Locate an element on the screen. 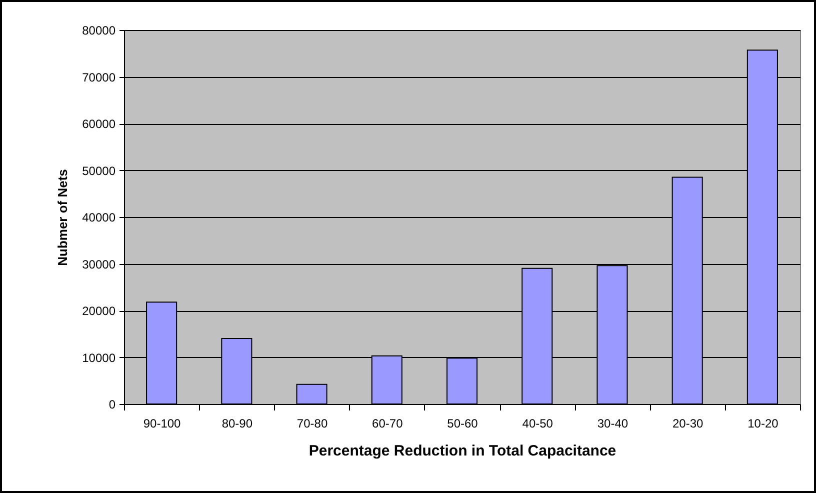 The height and width of the screenshot is (493, 816). y-tick-label: 0 is located at coordinates (112, 405).